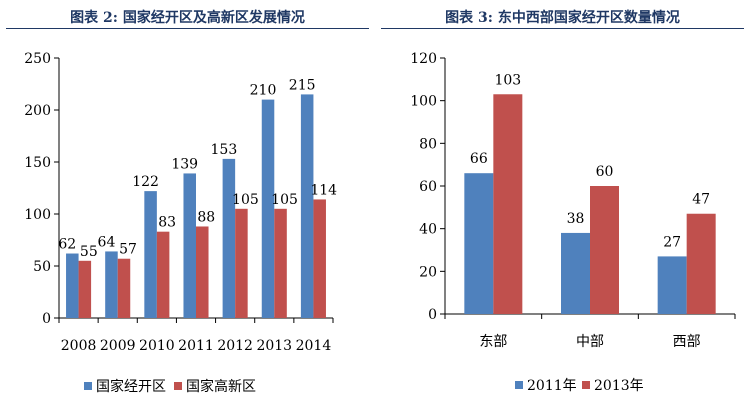 The width and height of the screenshot is (750, 401). I want to click on x-tick-label: 2010, so click(157, 346).